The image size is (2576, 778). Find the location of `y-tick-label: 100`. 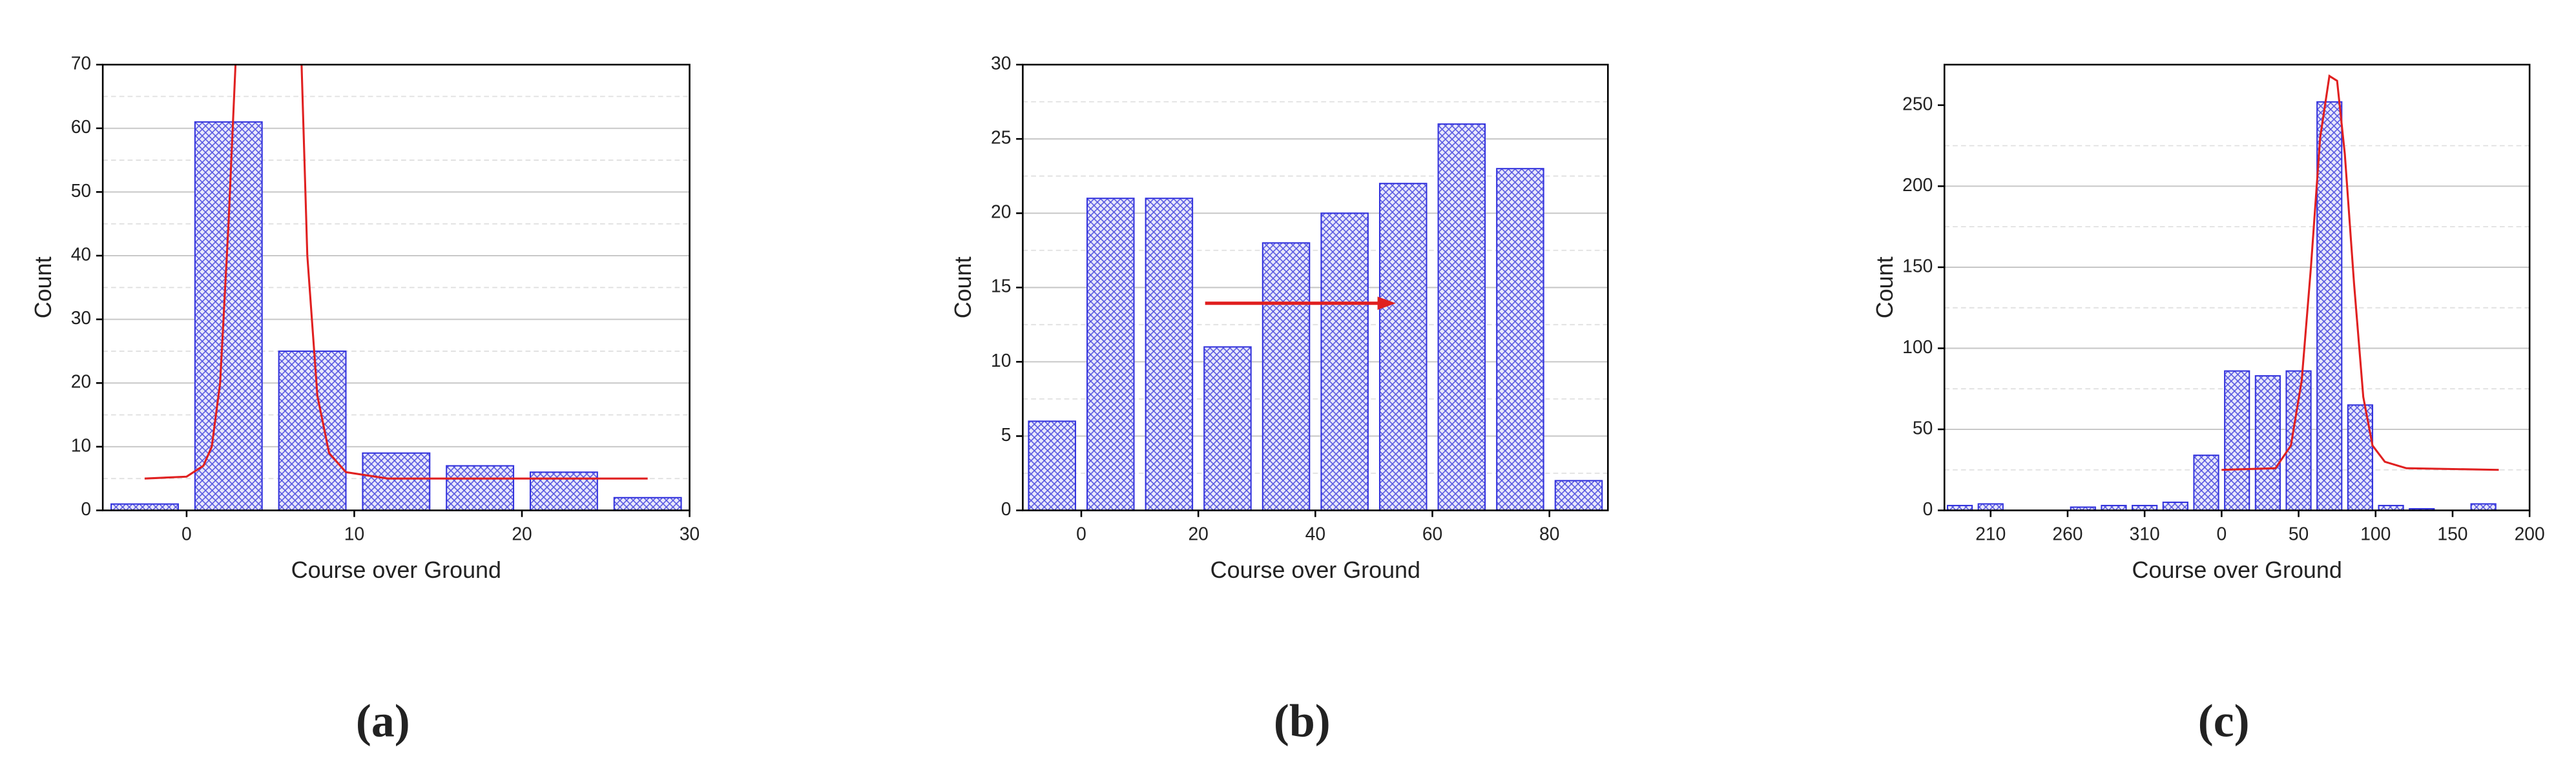

y-tick-label: 100 is located at coordinates (1917, 346).